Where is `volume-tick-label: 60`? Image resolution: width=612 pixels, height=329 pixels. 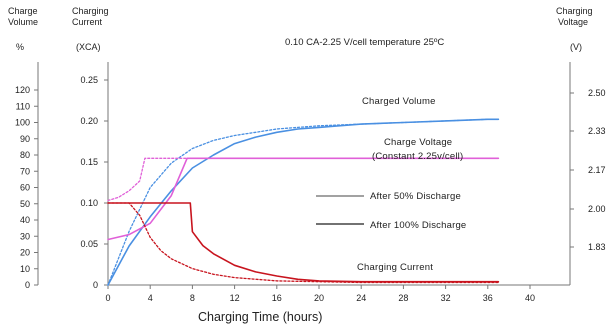 volume-tick-label: 60 is located at coordinates (25, 188).